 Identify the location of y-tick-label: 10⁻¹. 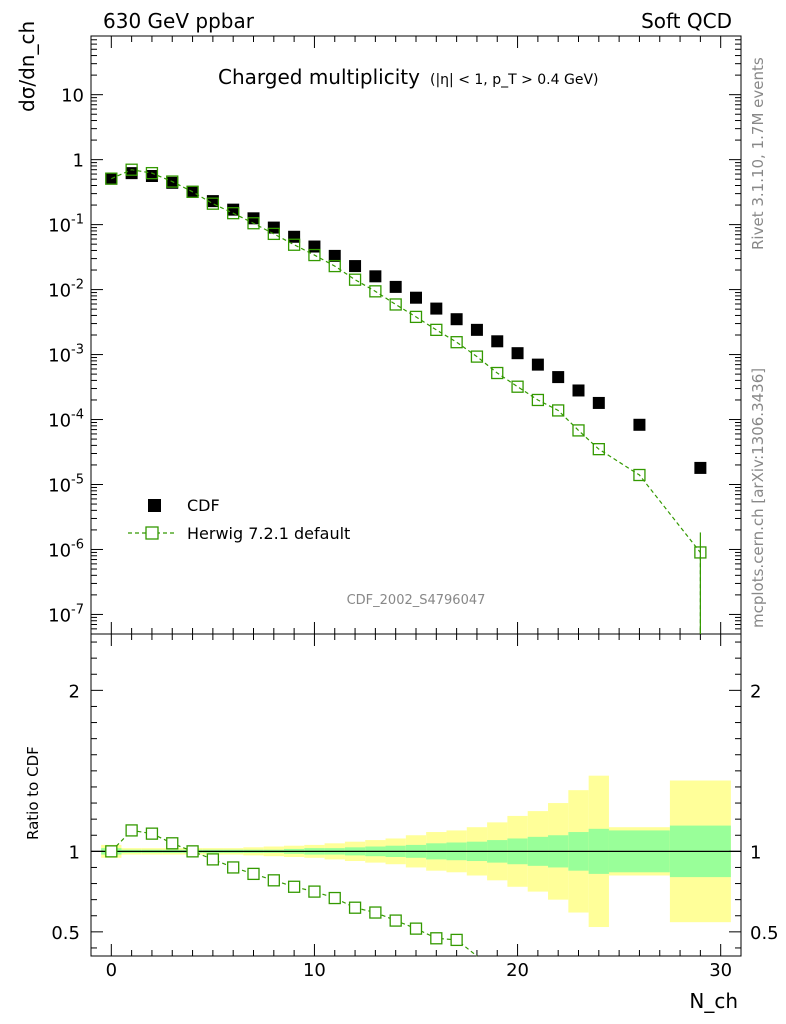
(66, 225).